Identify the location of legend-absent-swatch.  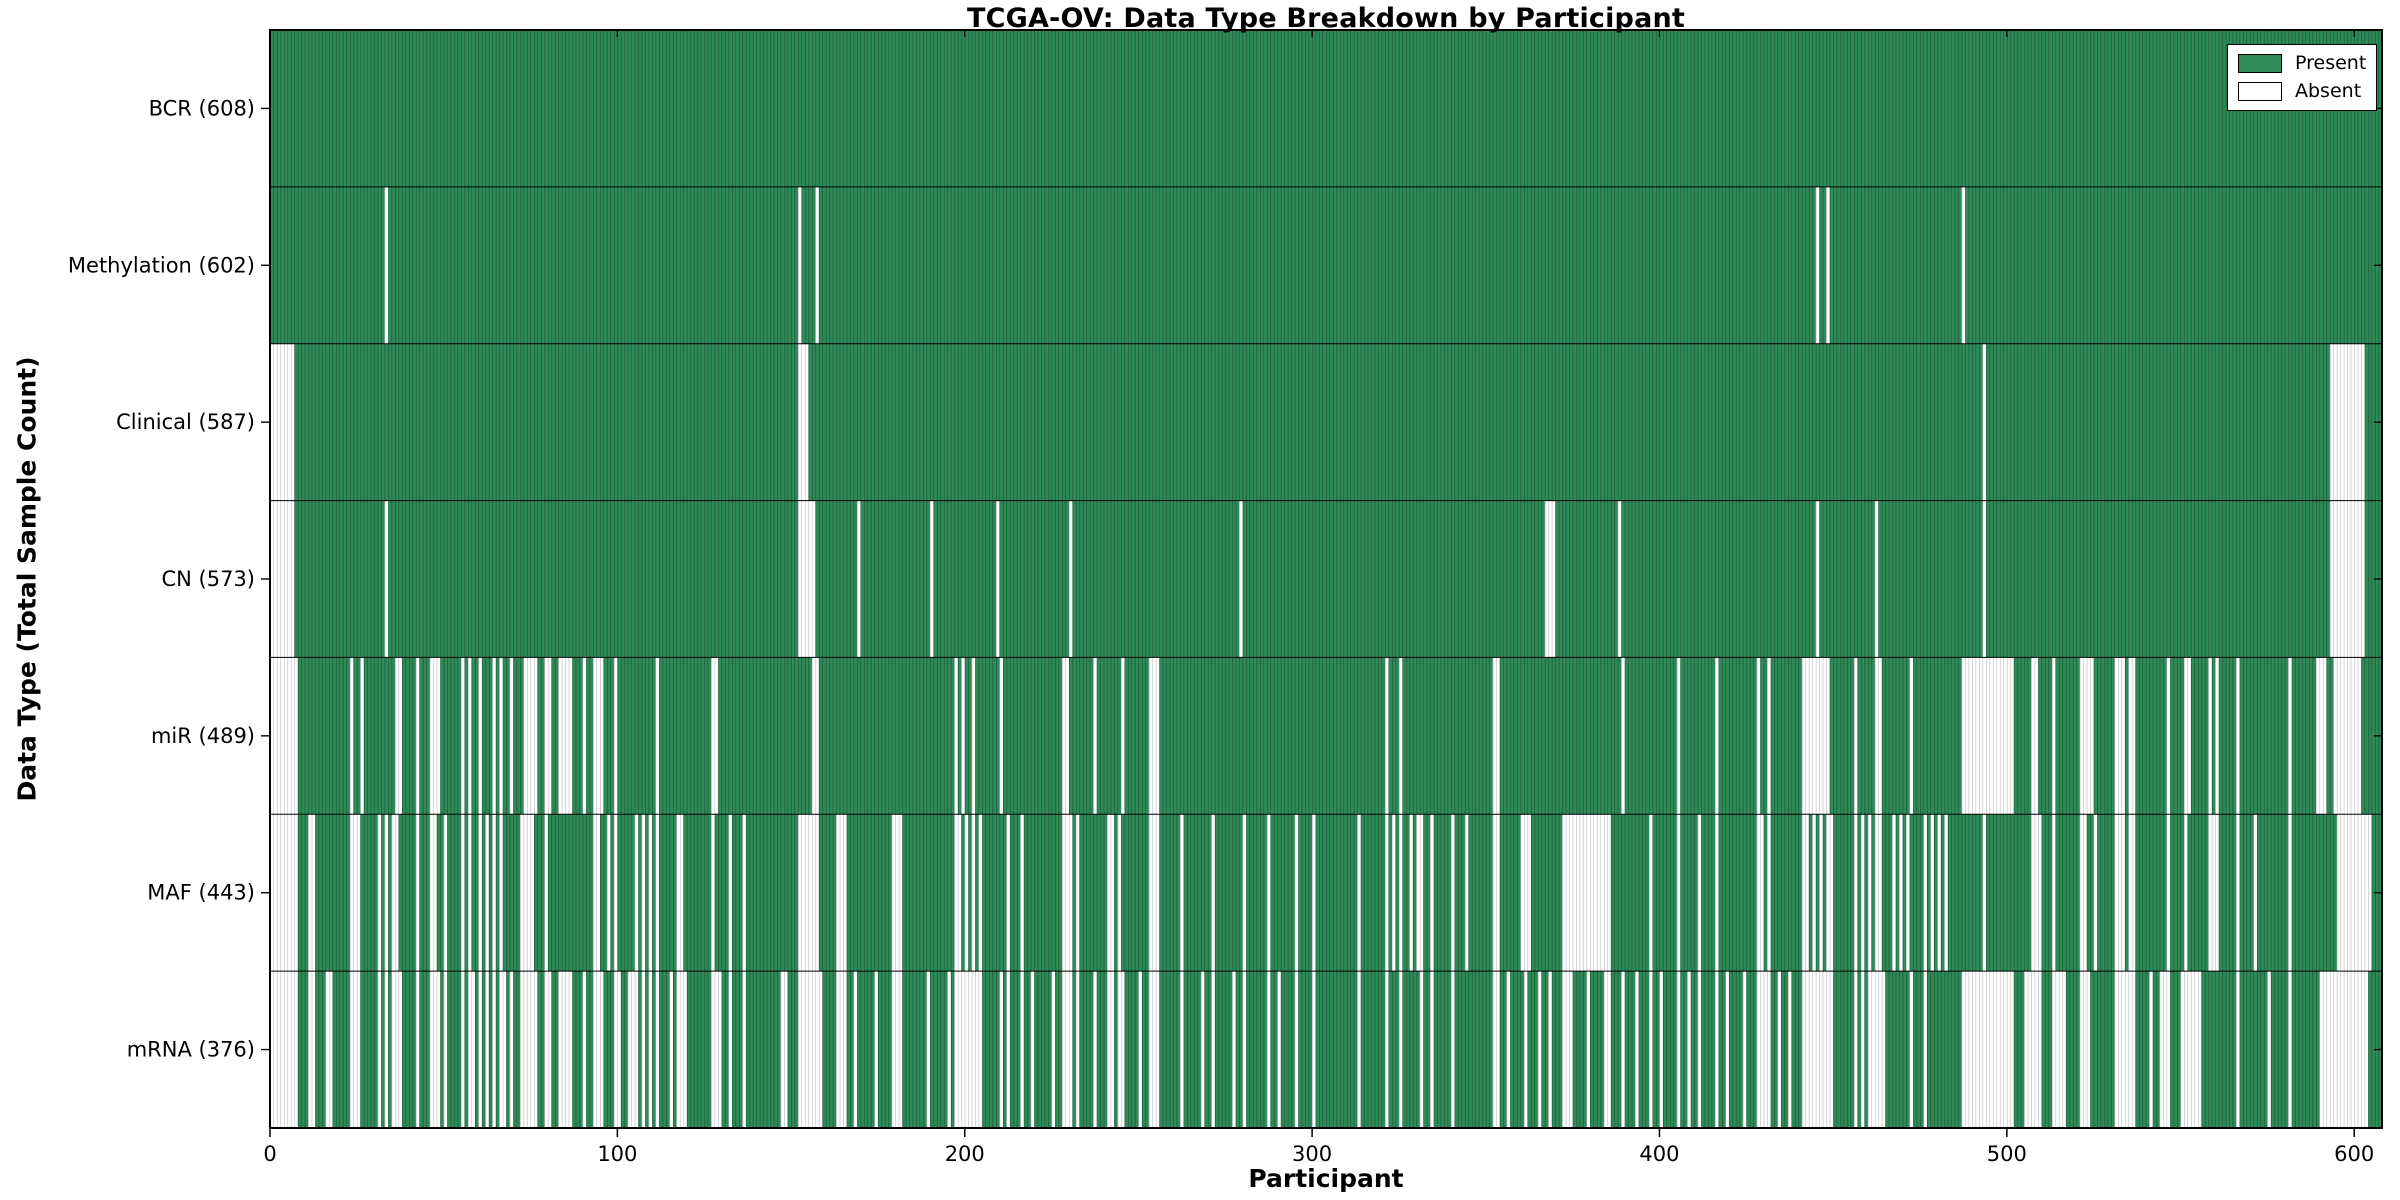
(2260, 91).